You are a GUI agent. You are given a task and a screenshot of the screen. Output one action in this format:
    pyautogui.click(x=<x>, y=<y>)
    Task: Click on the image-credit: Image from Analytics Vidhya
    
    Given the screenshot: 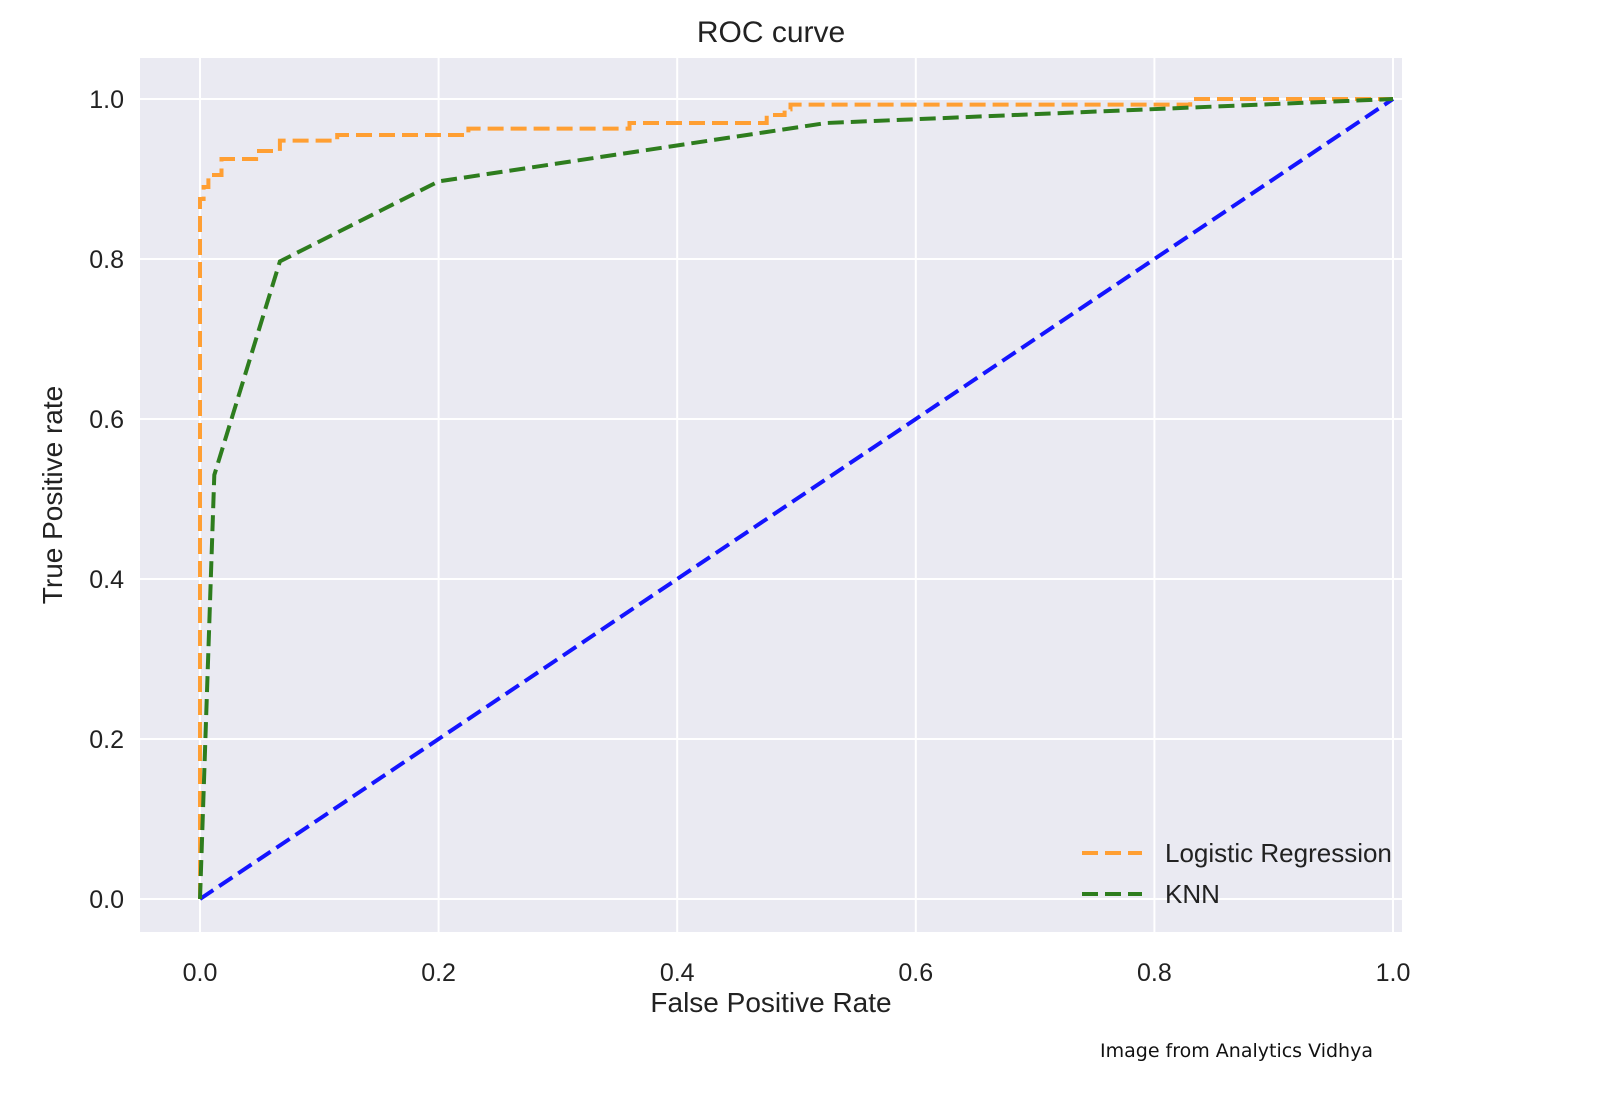 What is the action you would take?
    pyautogui.click(x=1236, y=1051)
    